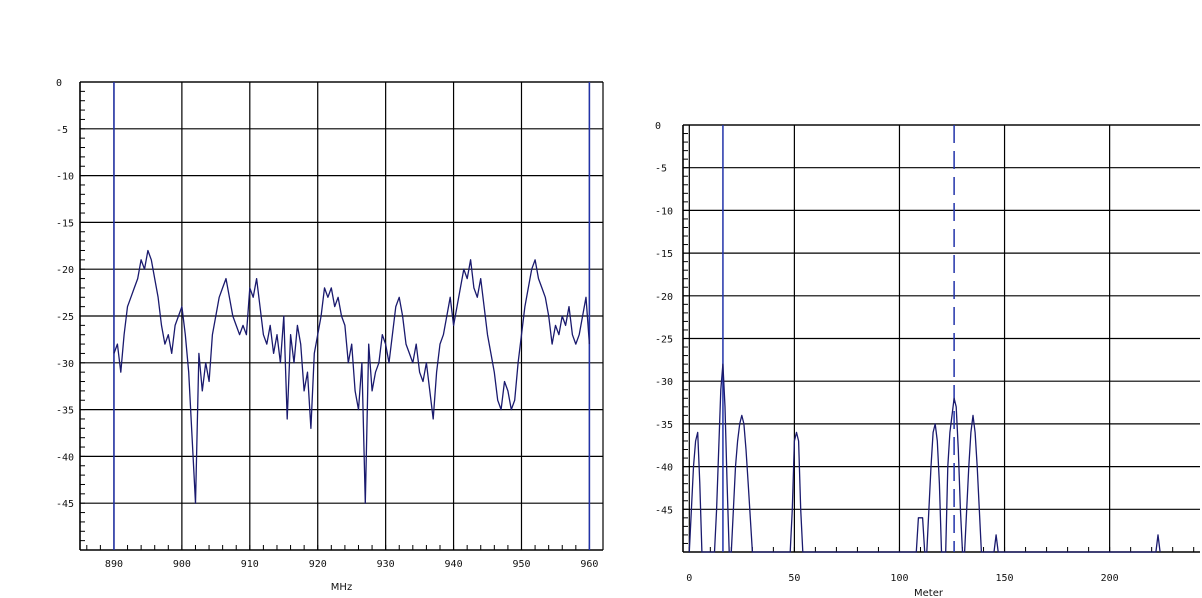 The width and height of the screenshot is (1202, 598). Describe the element at coordinates (62, 130) in the screenshot. I see `left-y-tick-label: -5` at that location.